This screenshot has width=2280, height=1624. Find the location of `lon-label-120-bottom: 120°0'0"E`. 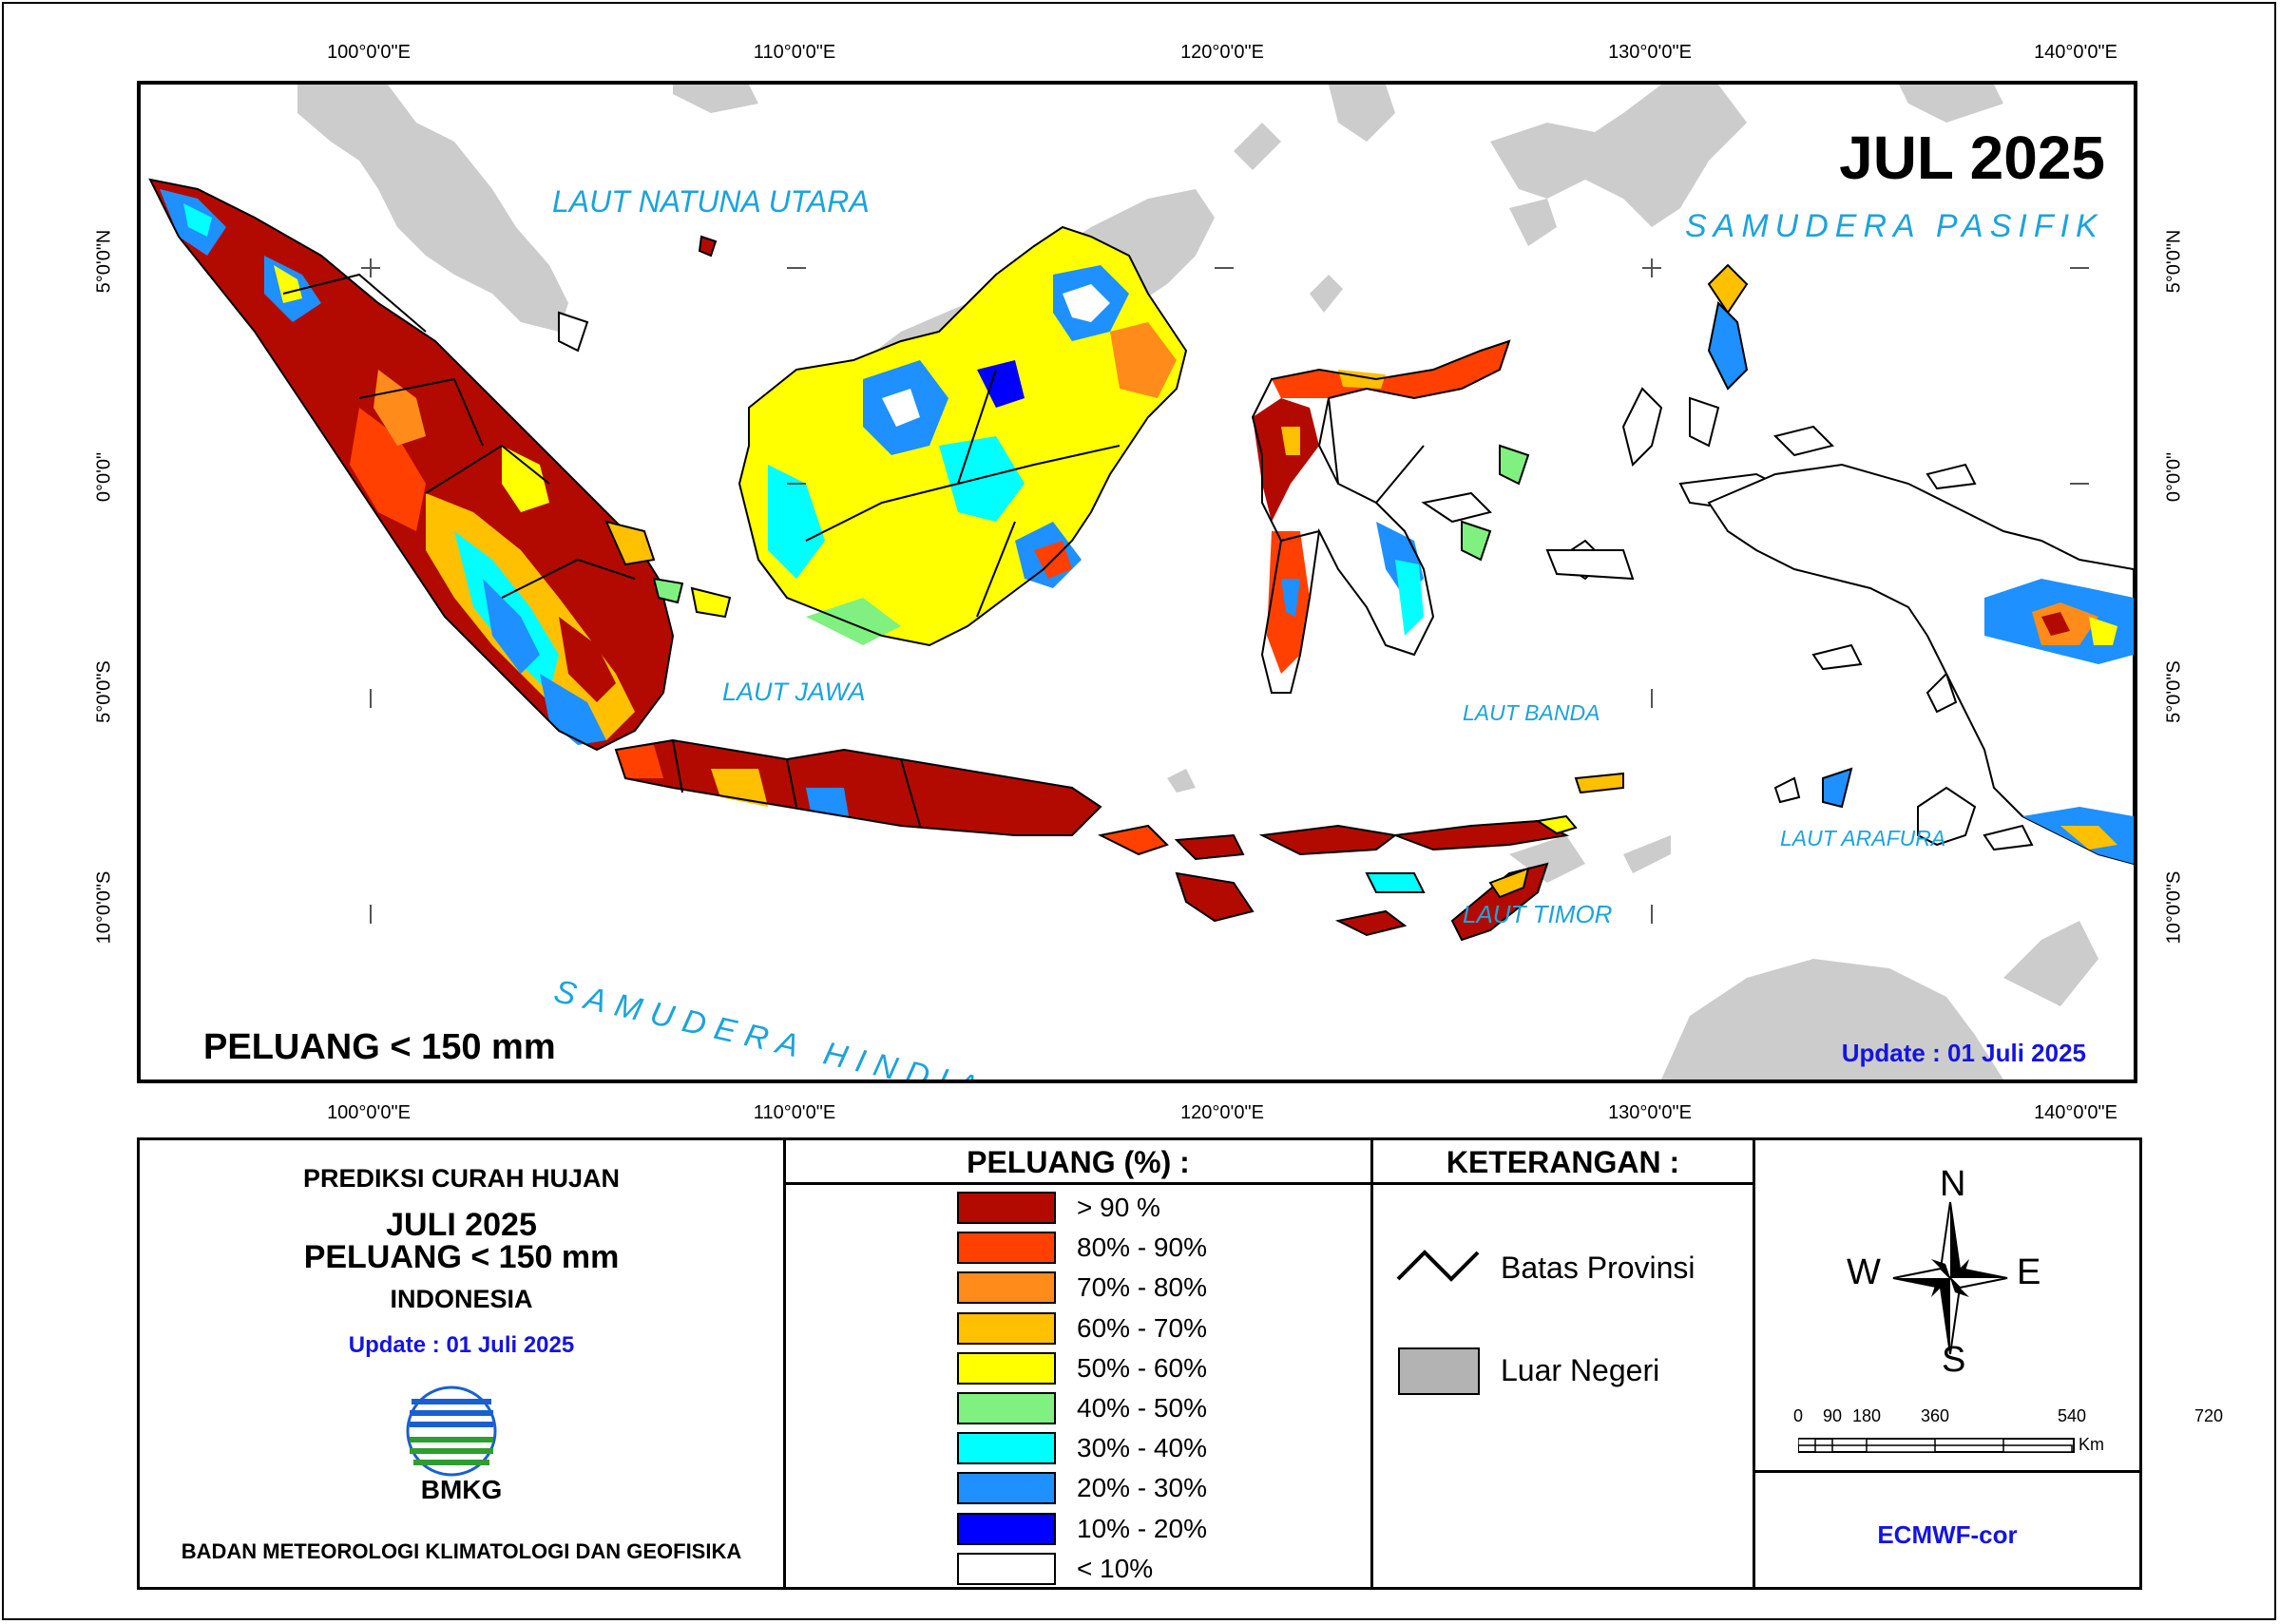

lon-label-120-bottom: 120°0'0"E is located at coordinates (1222, 1112).